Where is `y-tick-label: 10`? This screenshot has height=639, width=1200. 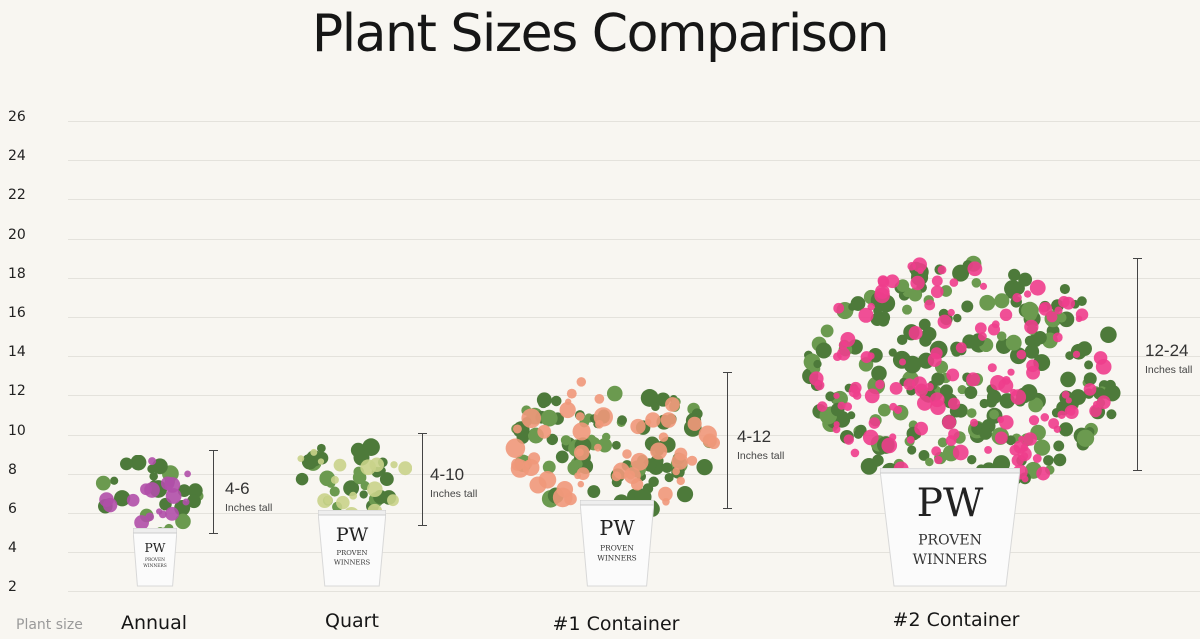
y-tick-label: 10 is located at coordinates (17, 430).